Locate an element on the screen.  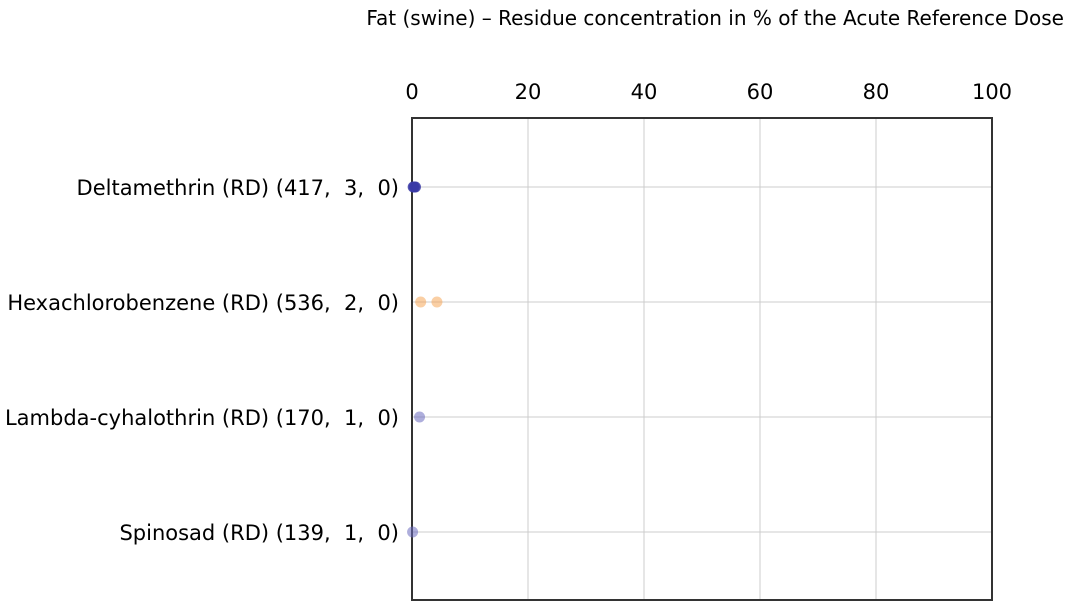
x-tick-label: 20 is located at coordinates (528, 92).